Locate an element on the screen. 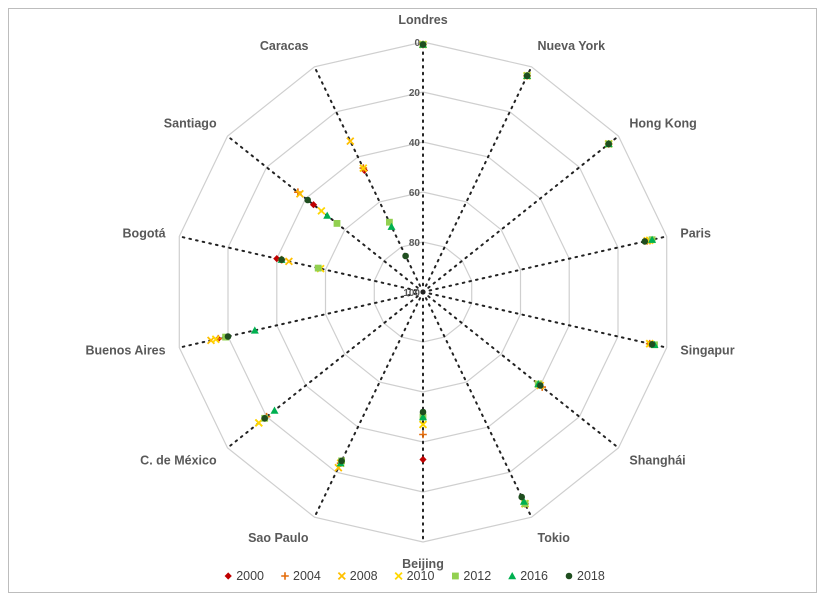  category-label: Beijing is located at coordinates (423, 564).